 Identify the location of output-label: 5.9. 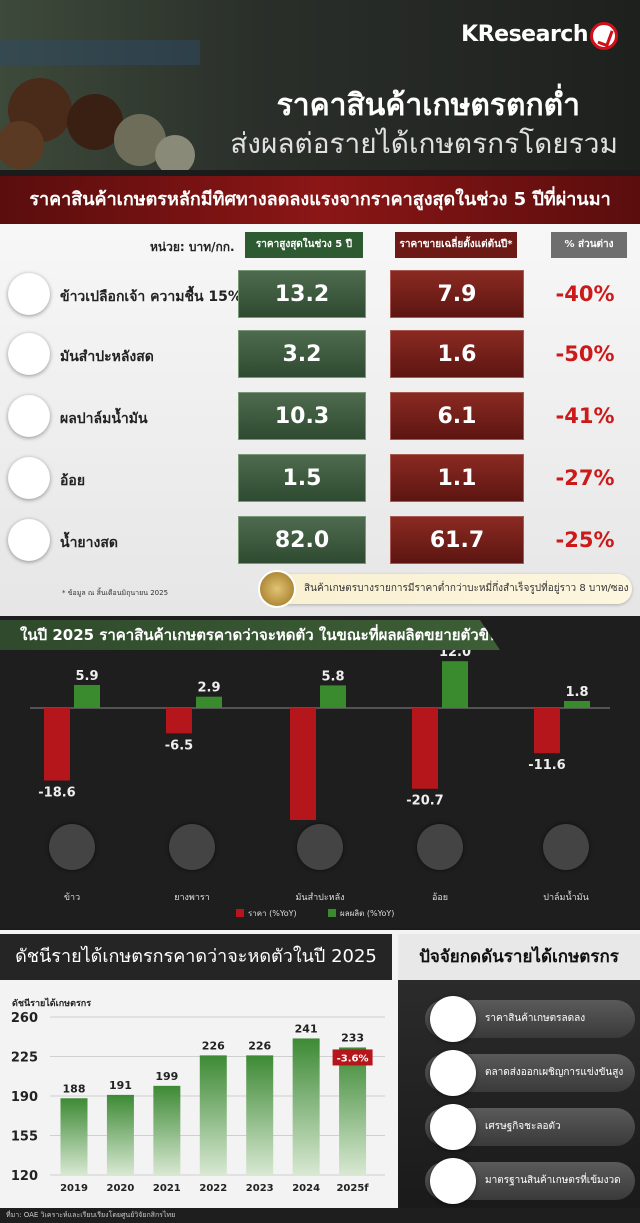
(86, 676).